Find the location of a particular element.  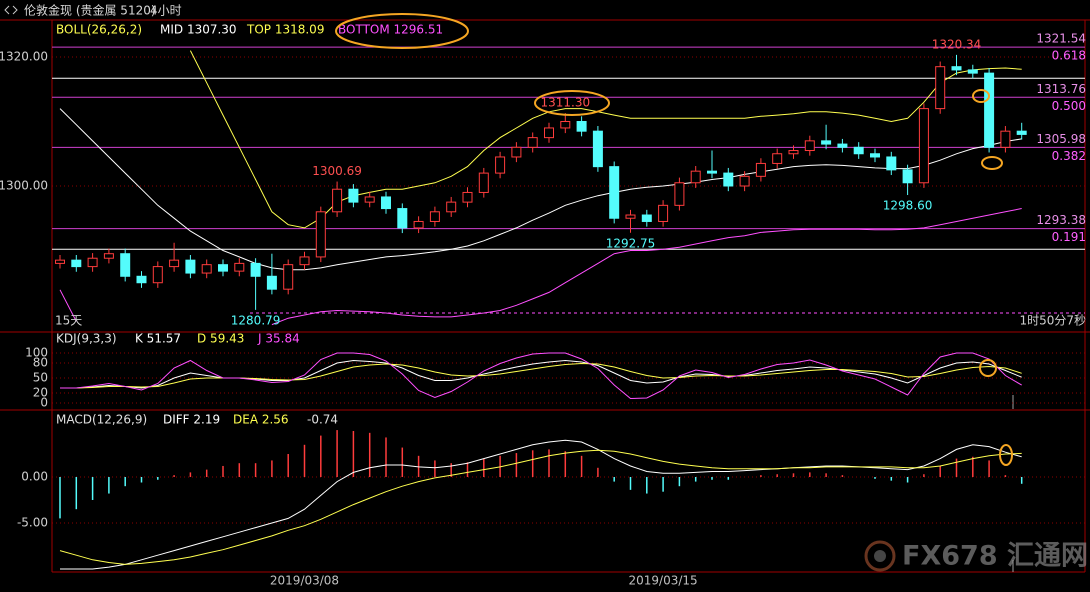

y-tick-label: 20 is located at coordinates (40, 393).